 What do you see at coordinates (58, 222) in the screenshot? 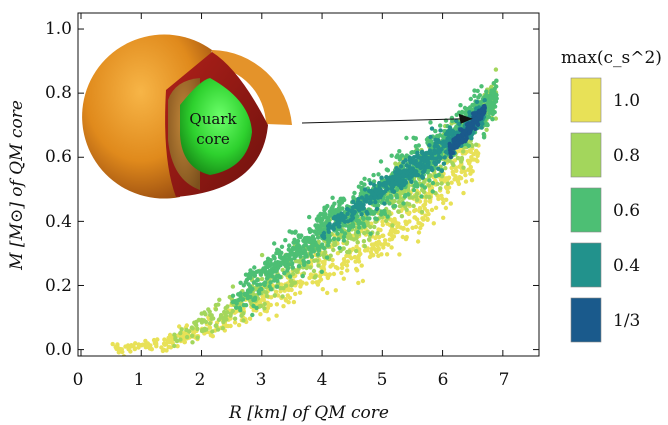
I see `y-tick-label: 0.4` at bounding box center [58, 222].